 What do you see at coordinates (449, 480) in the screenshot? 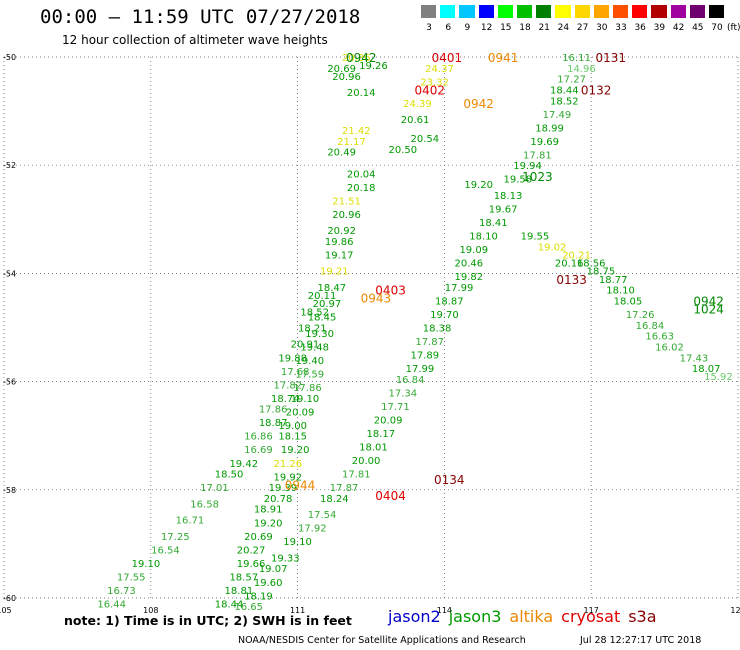
I see `pass-time-label: 0134` at bounding box center [449, 480].